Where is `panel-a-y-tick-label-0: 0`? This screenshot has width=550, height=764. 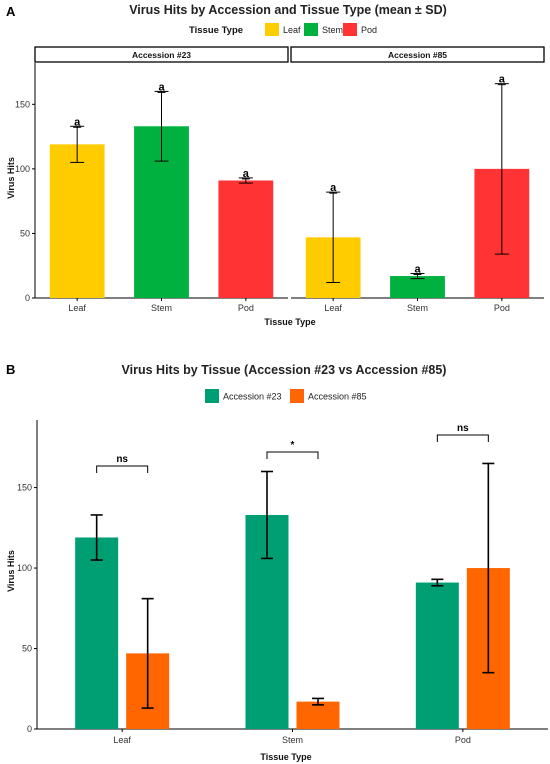 panel-a-y-tick-label-0: 0 is located at coordinates (27, 298).